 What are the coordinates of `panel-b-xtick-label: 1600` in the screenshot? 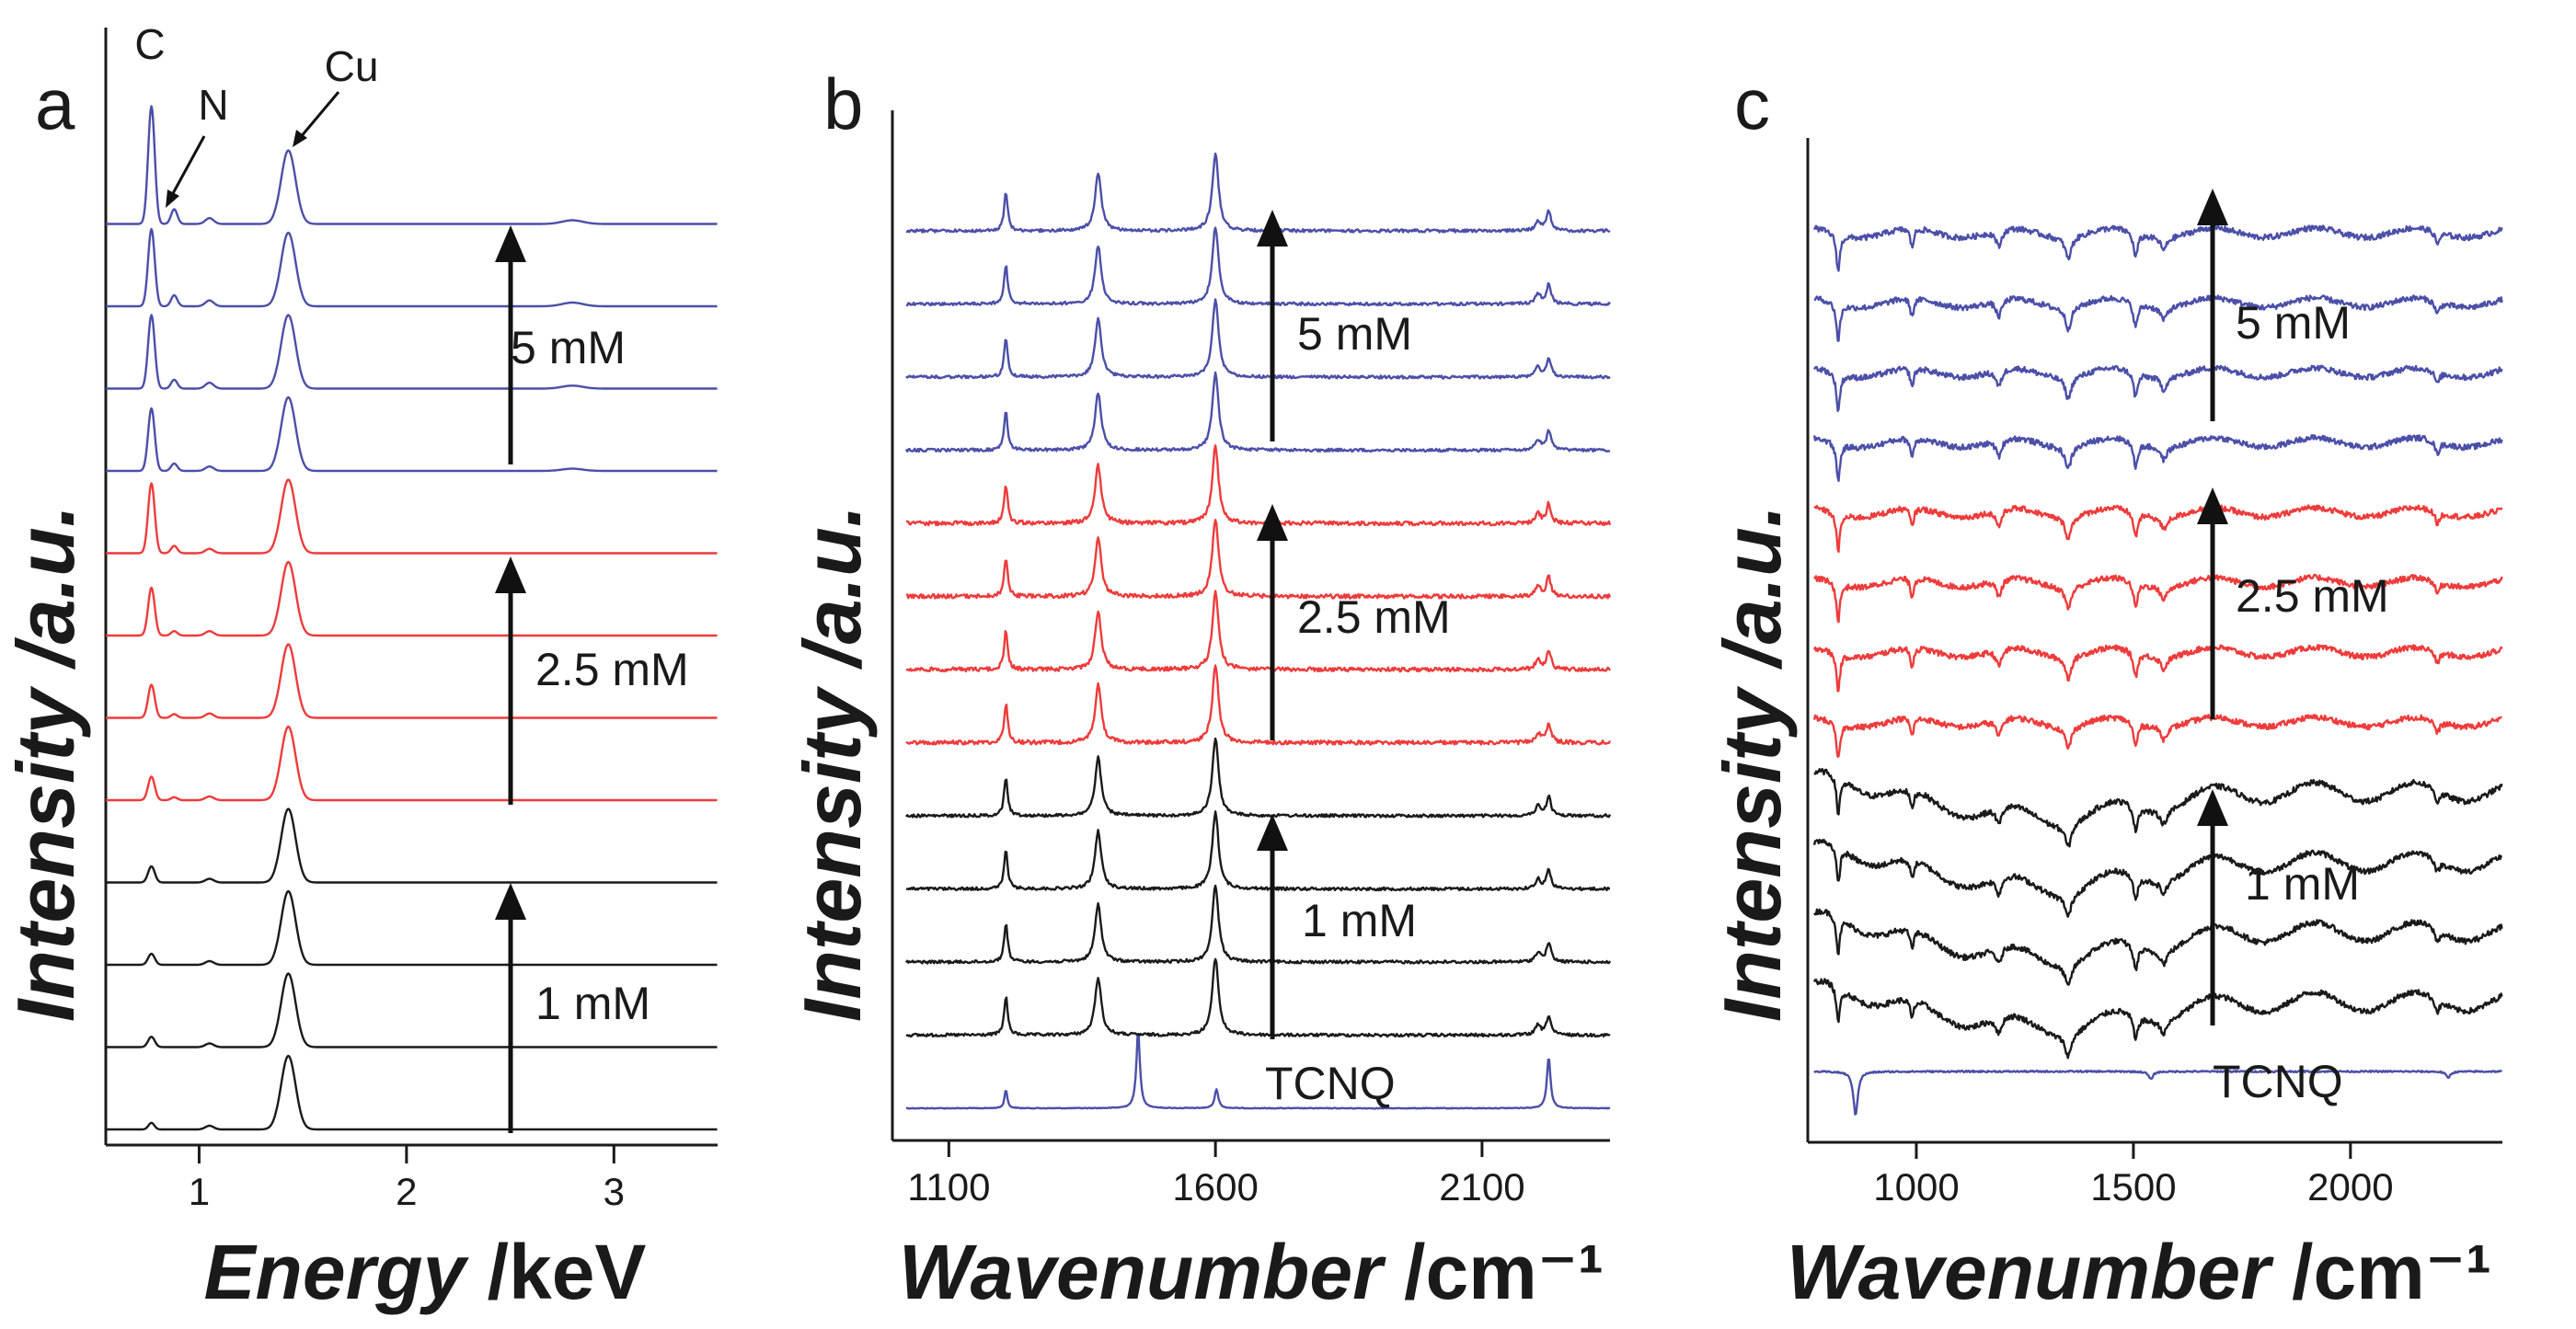 It's located at (1215, 1187).